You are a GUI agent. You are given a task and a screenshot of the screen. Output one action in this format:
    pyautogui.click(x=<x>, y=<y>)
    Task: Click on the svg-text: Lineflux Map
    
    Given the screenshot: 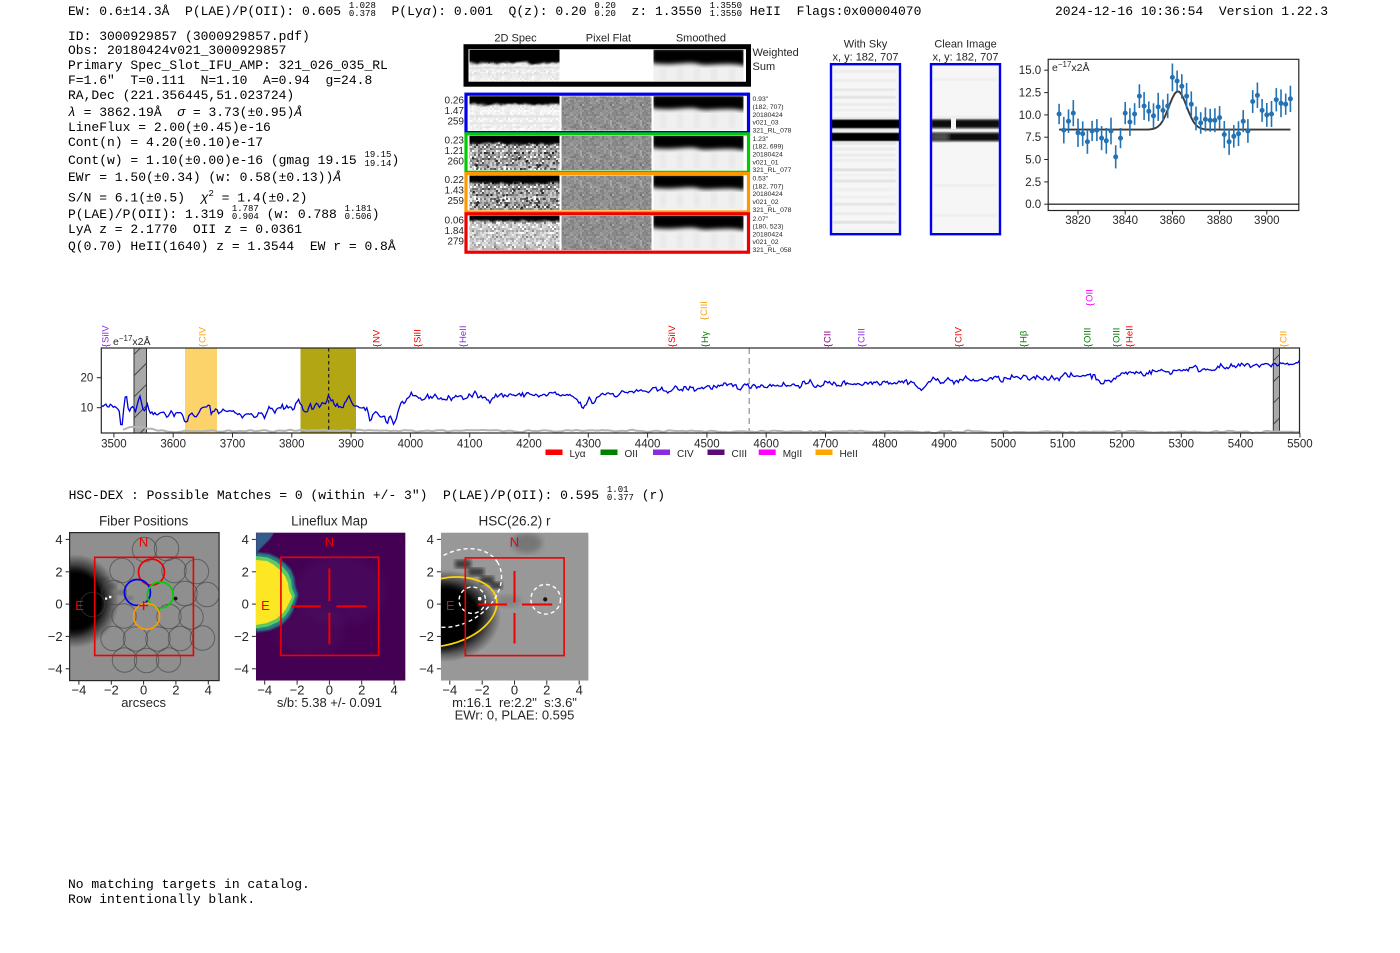 What is the action you would take?
    pyautogui.click(x=329, y=521)
    